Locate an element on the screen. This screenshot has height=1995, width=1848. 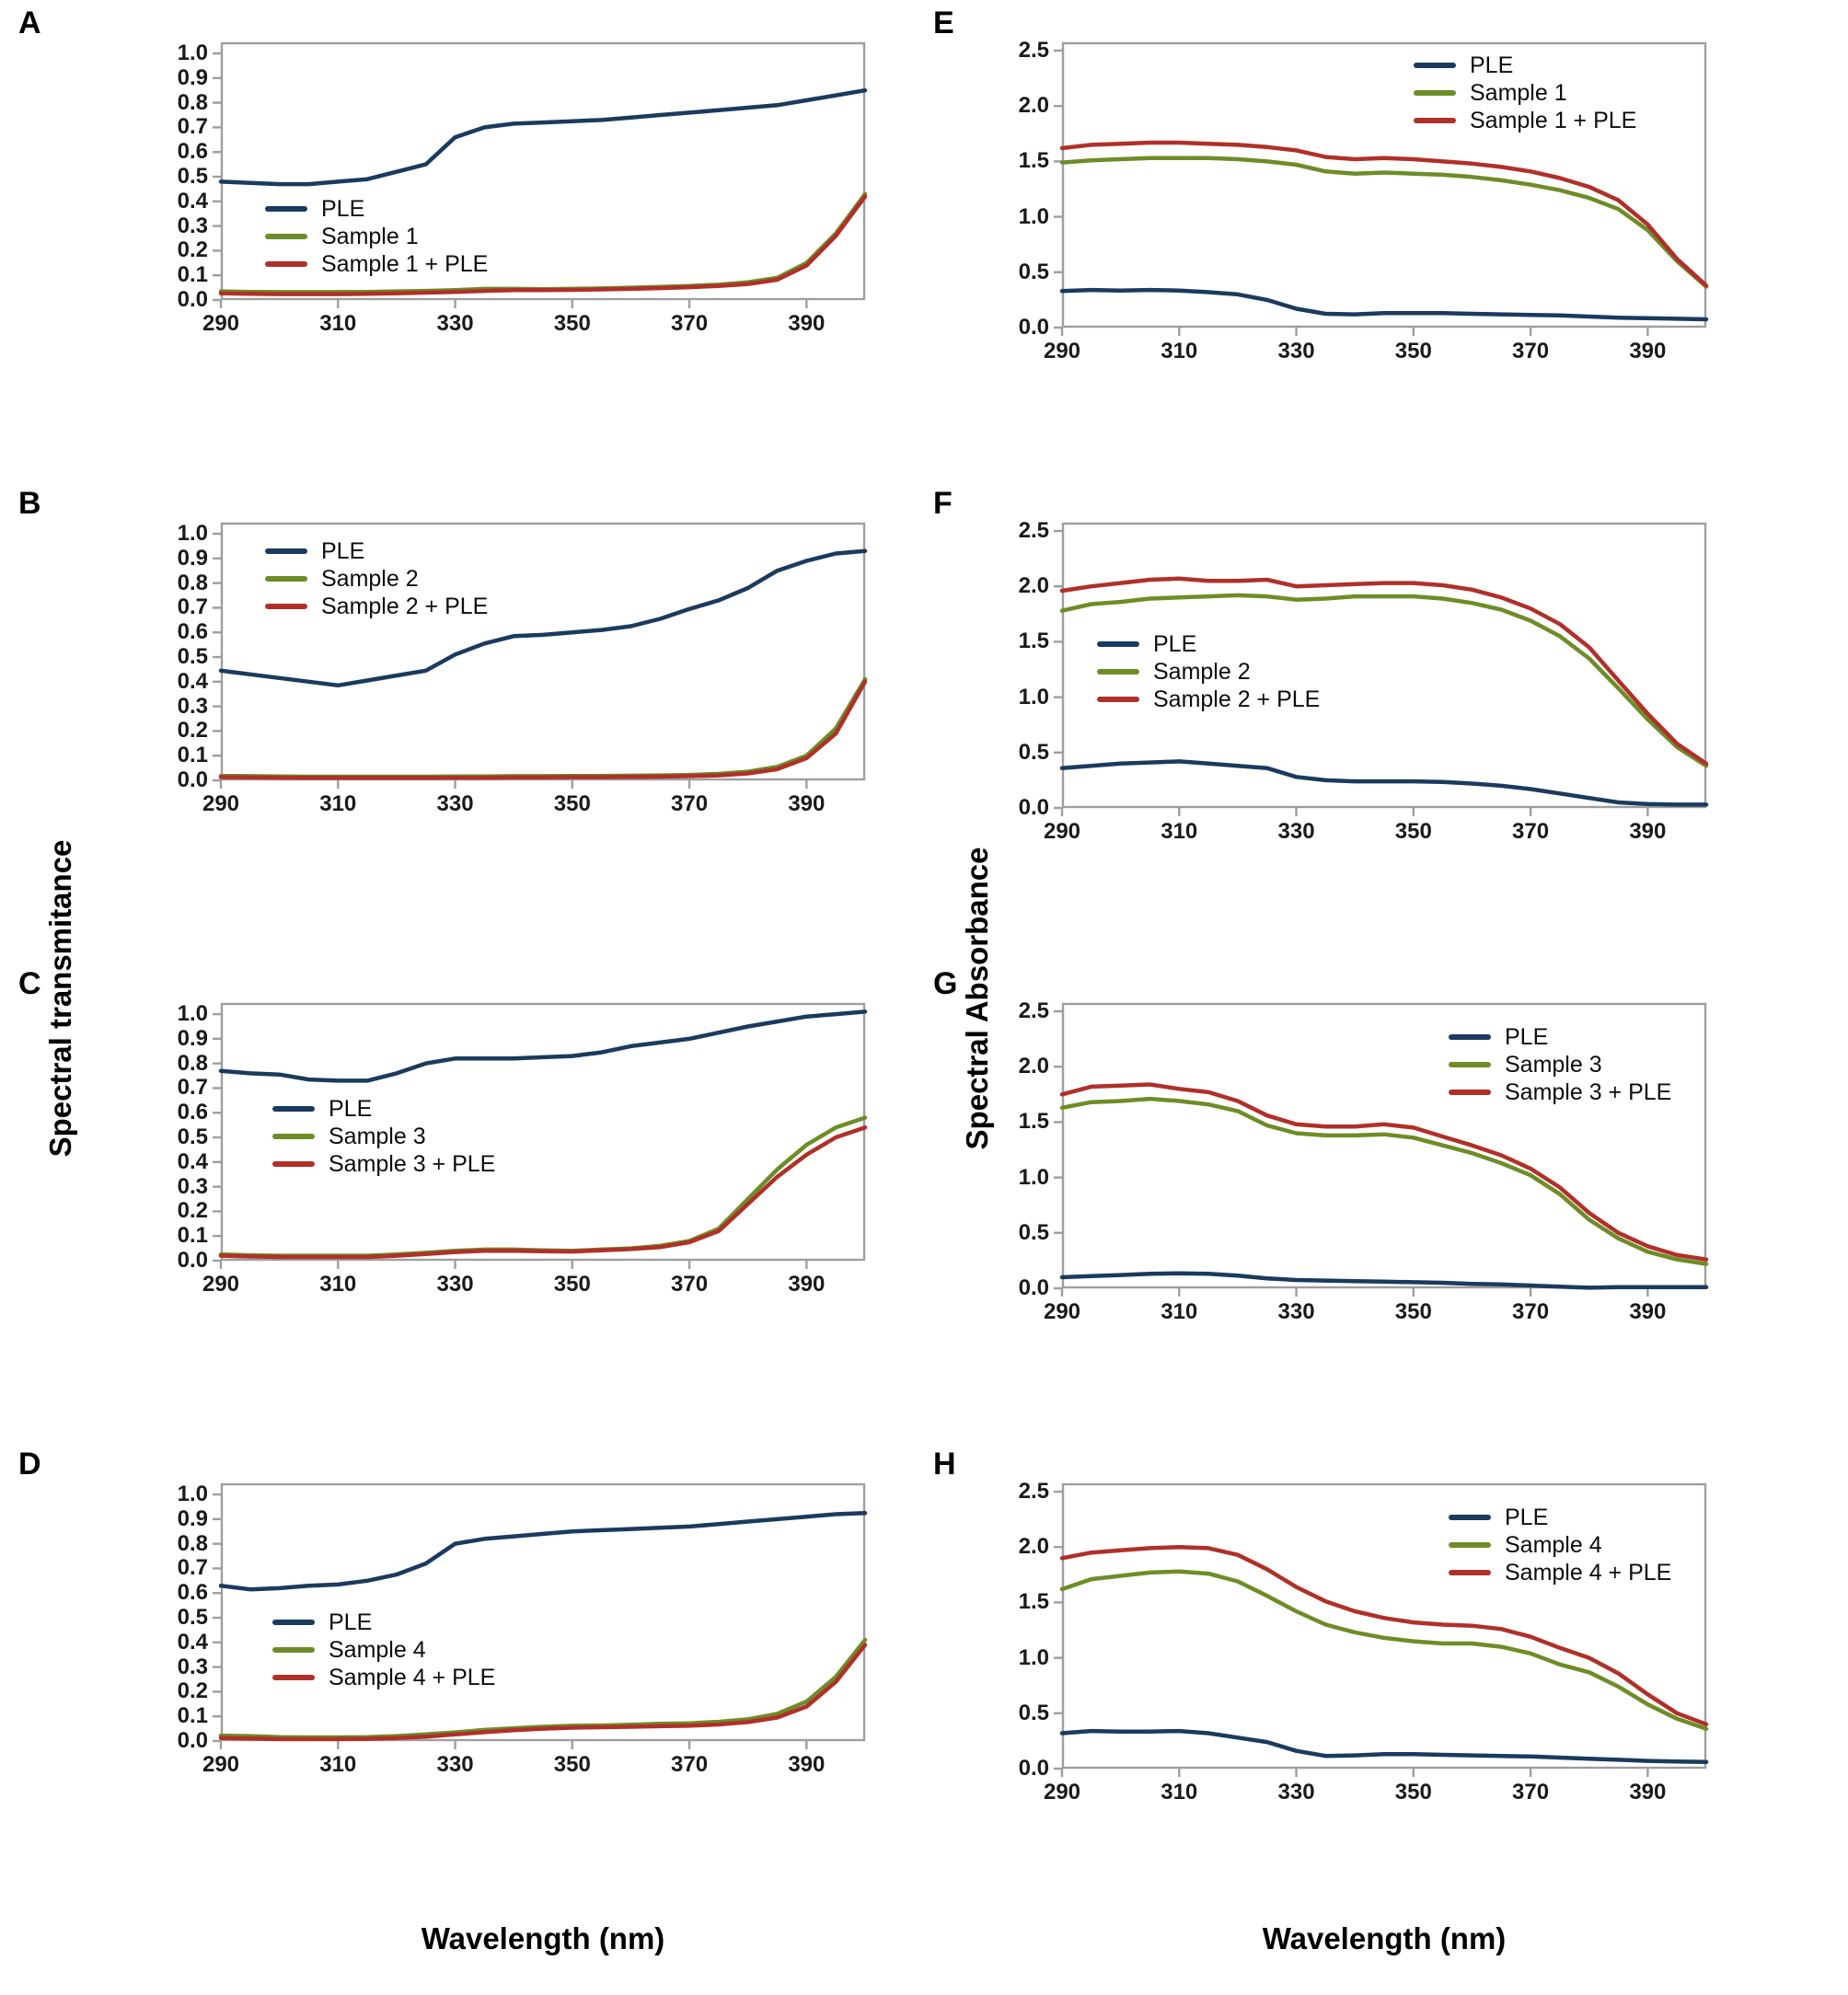
y-tick-label: 0.7 is located at coordinates (192, 127).